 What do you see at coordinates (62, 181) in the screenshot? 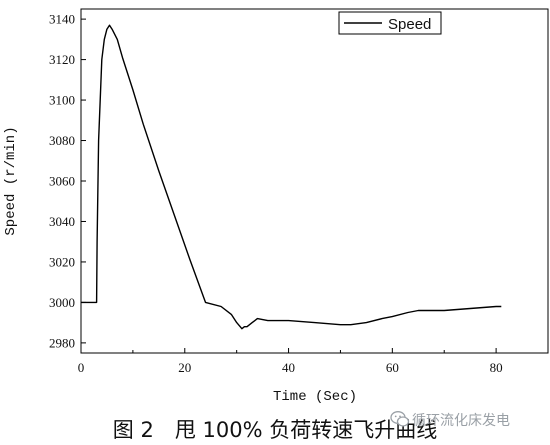
I see `y-tick-label: 3060` at bounding box center [62, 181].